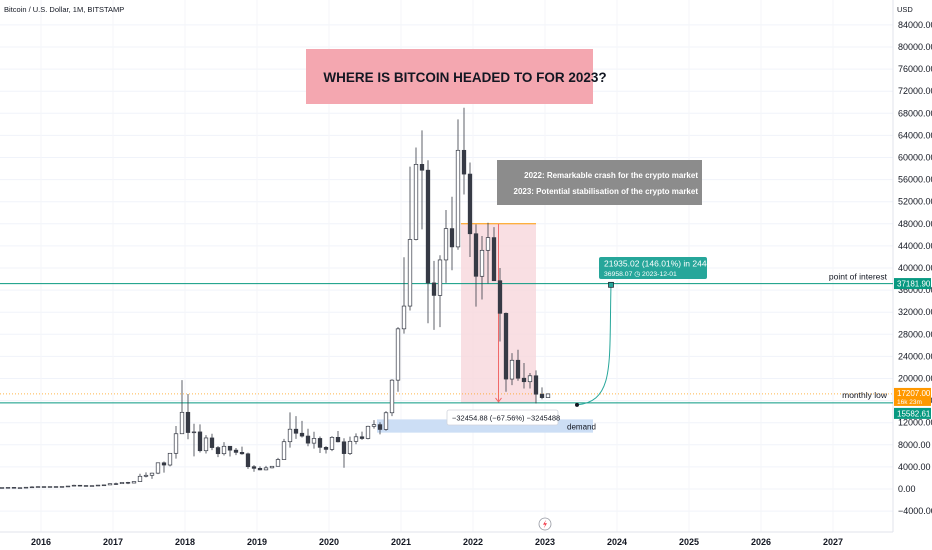 This screenshot has height=550, width=932. What do you see at coordinates (545, 524) in the screenshot?
I see `lightning-icon` at bounding box center [545, 524].